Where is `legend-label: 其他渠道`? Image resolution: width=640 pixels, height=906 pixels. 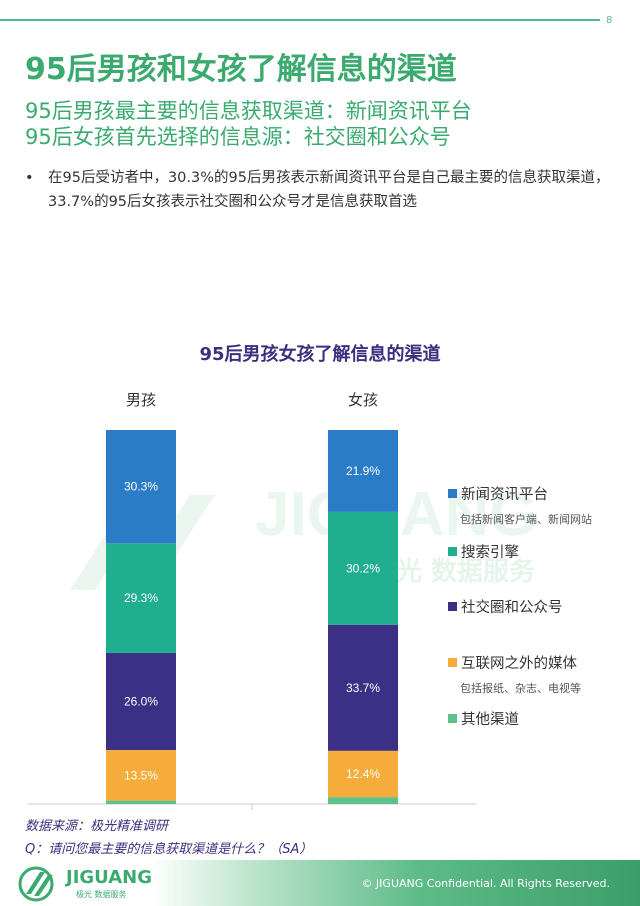
legend-label: 其他渠道 is located at coordinates (490, 720).